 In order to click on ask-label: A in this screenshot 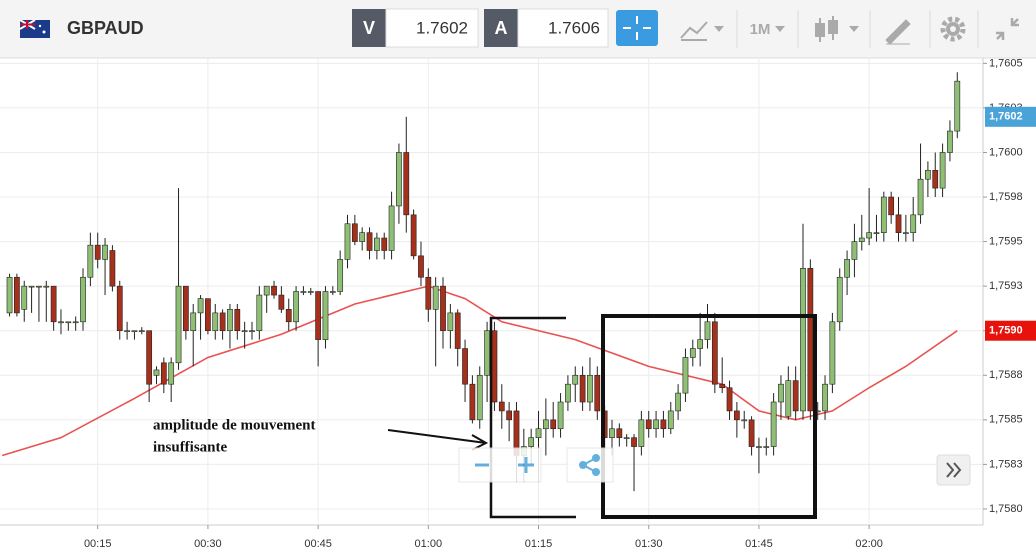, I will do `click(501, 28)`.